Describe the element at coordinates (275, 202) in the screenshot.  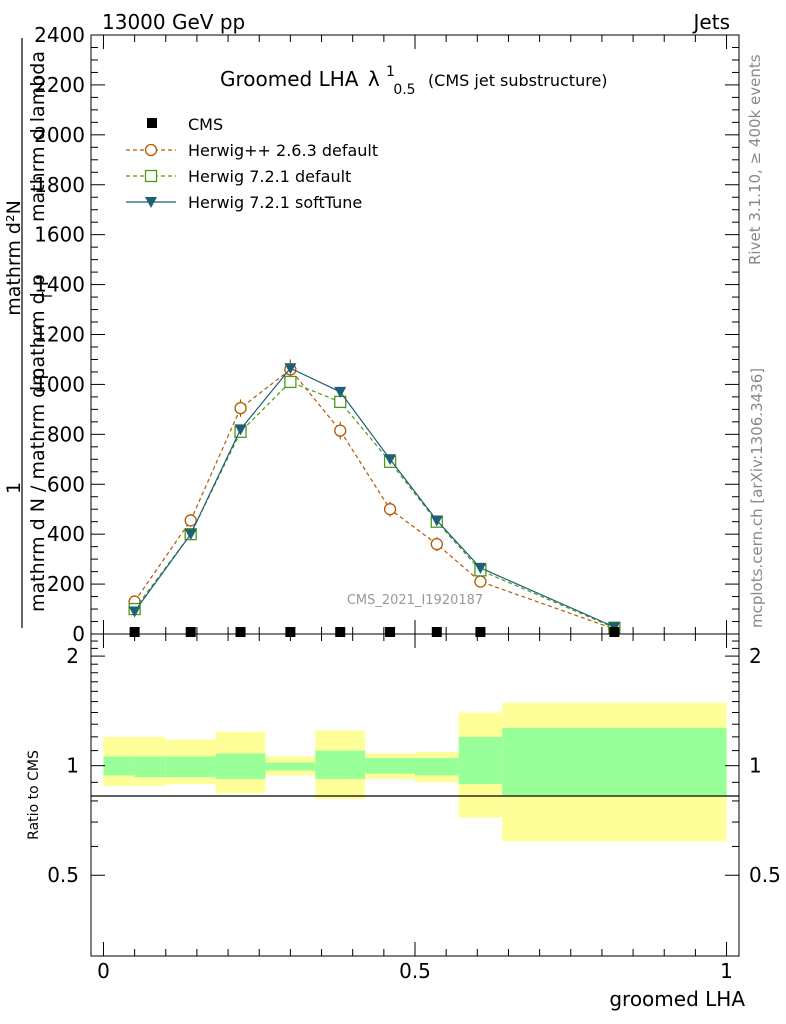
I see `legend-label-herwig7-softtune: Herwig 7.2.1 softTune` at that location.